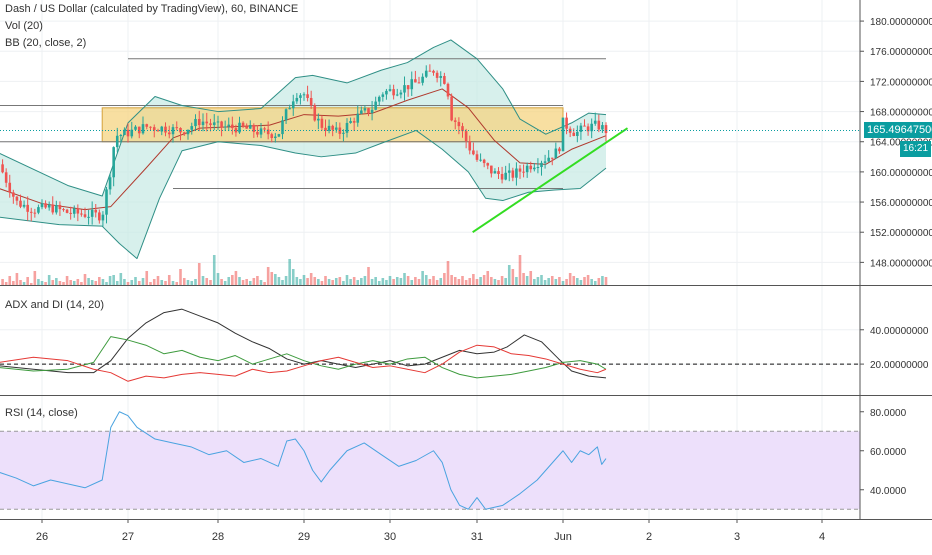  I want to click on current-price-label: 165.49647500, so click(898, 130).